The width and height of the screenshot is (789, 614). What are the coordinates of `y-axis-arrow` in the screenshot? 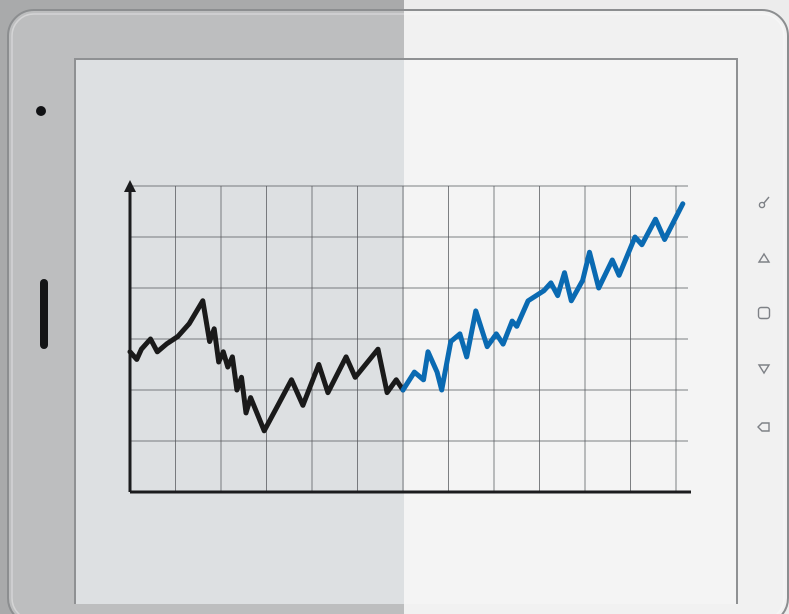 It's located at (130, 186).